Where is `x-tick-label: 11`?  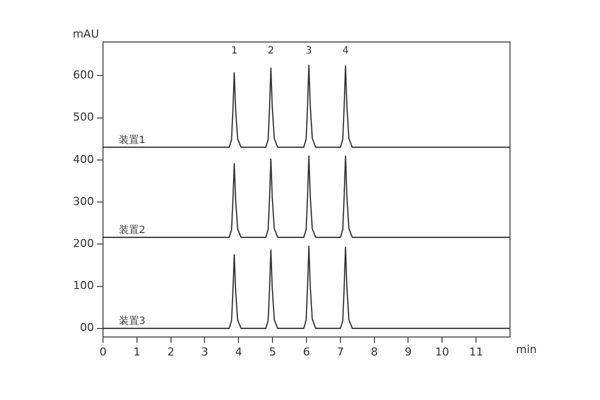 x-tick-label: 11 is located at coordinates (476, 351).